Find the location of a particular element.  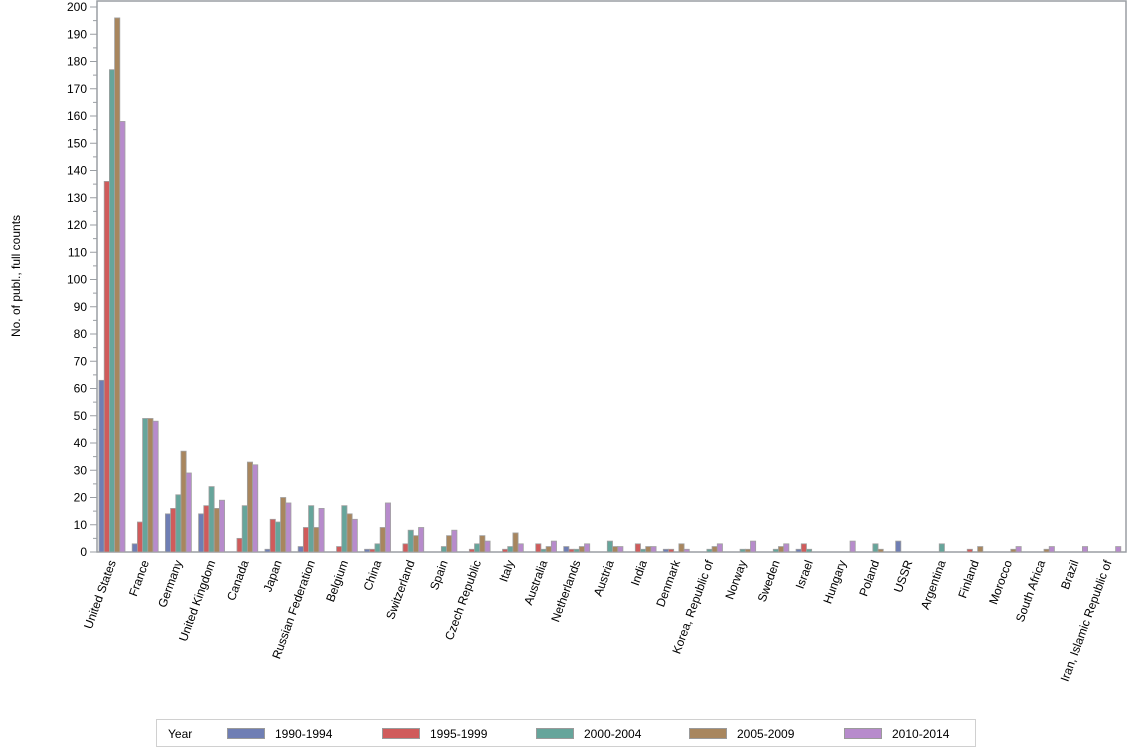

y-tick-label: 110 is located at coordinates (77, 252).